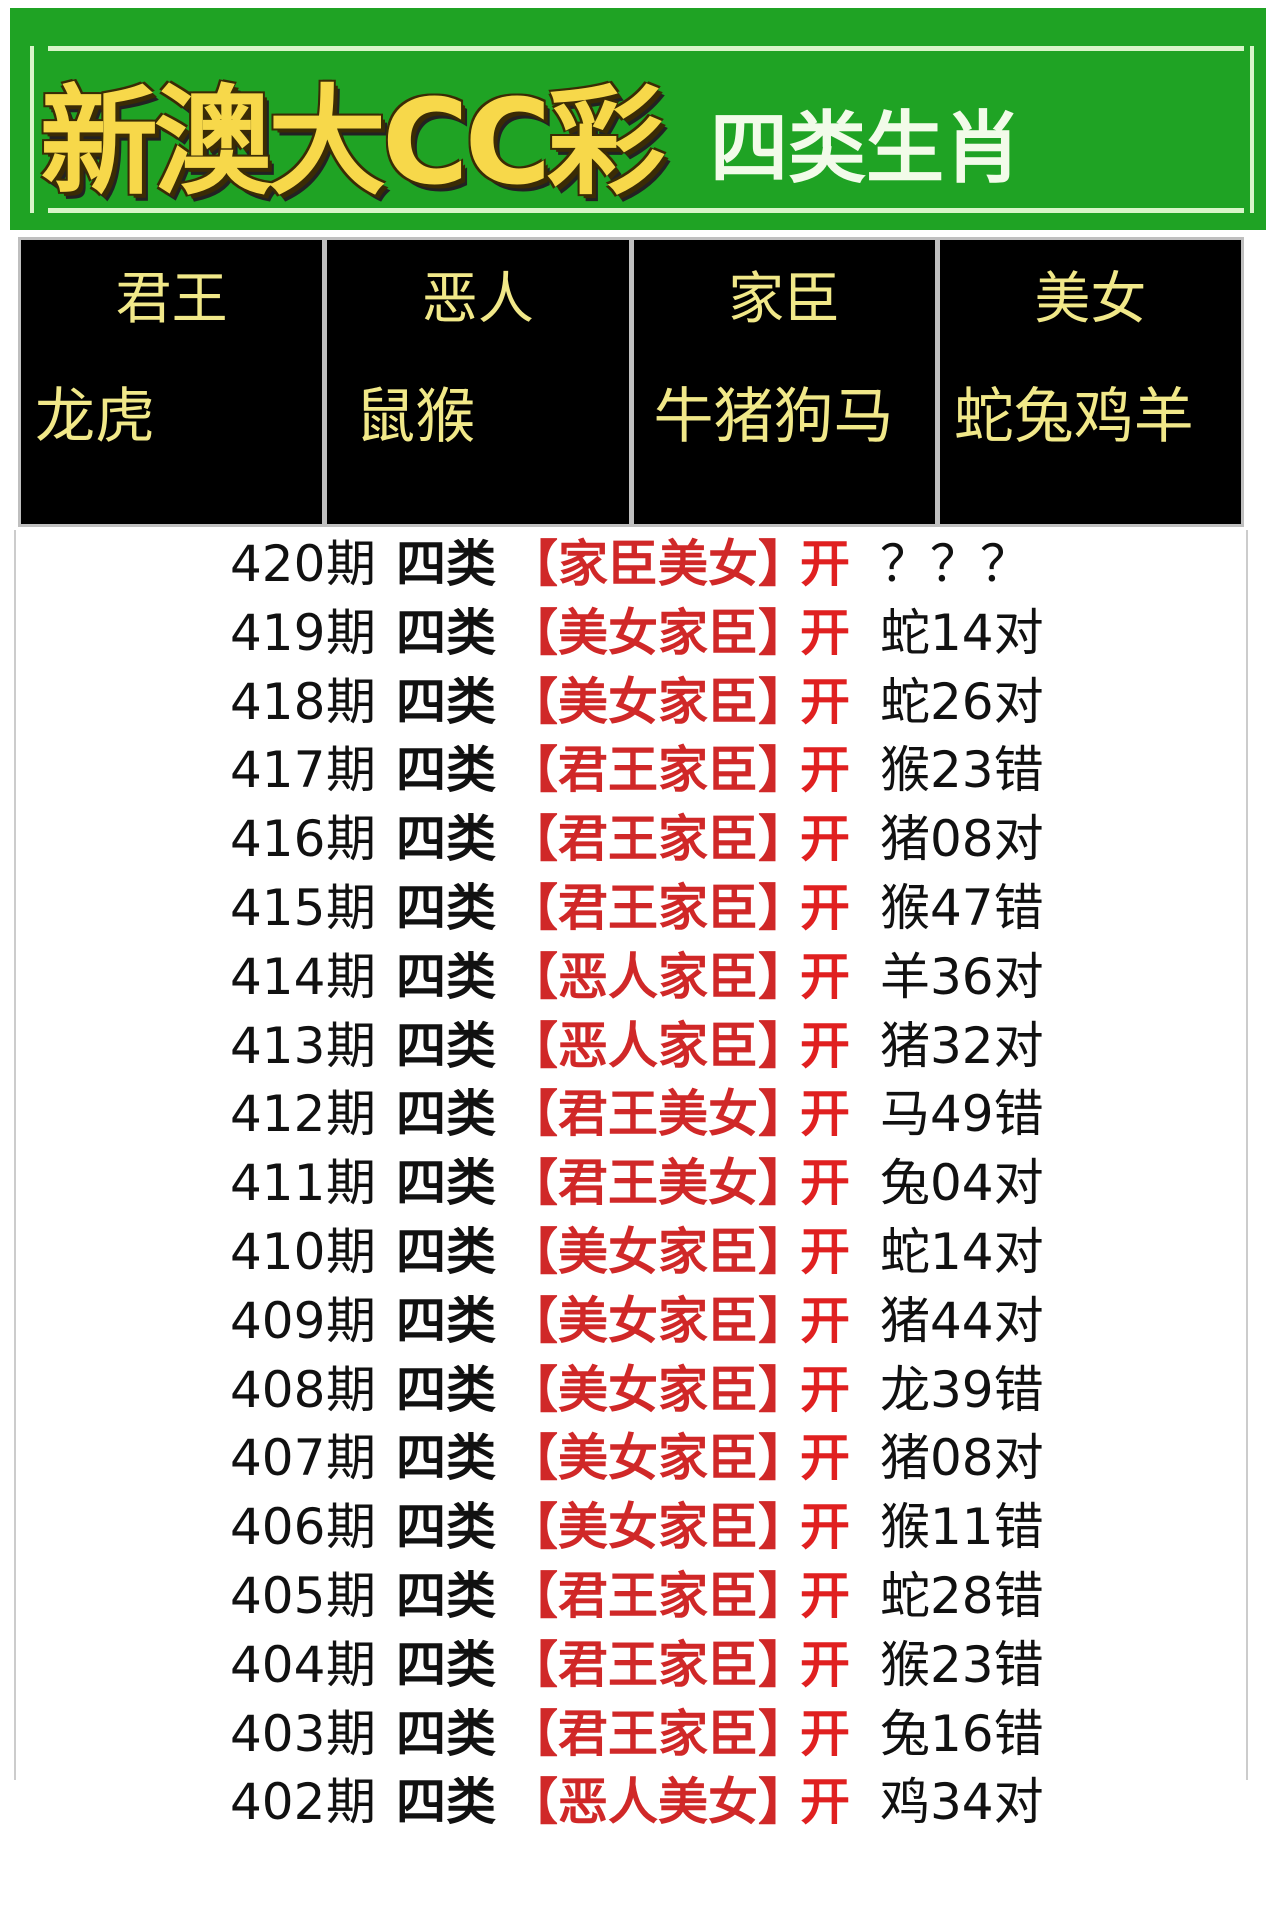 The height and width of the screenshot is (1920, 1279). I want to click on category-name: 美女, so click(1090, 299).